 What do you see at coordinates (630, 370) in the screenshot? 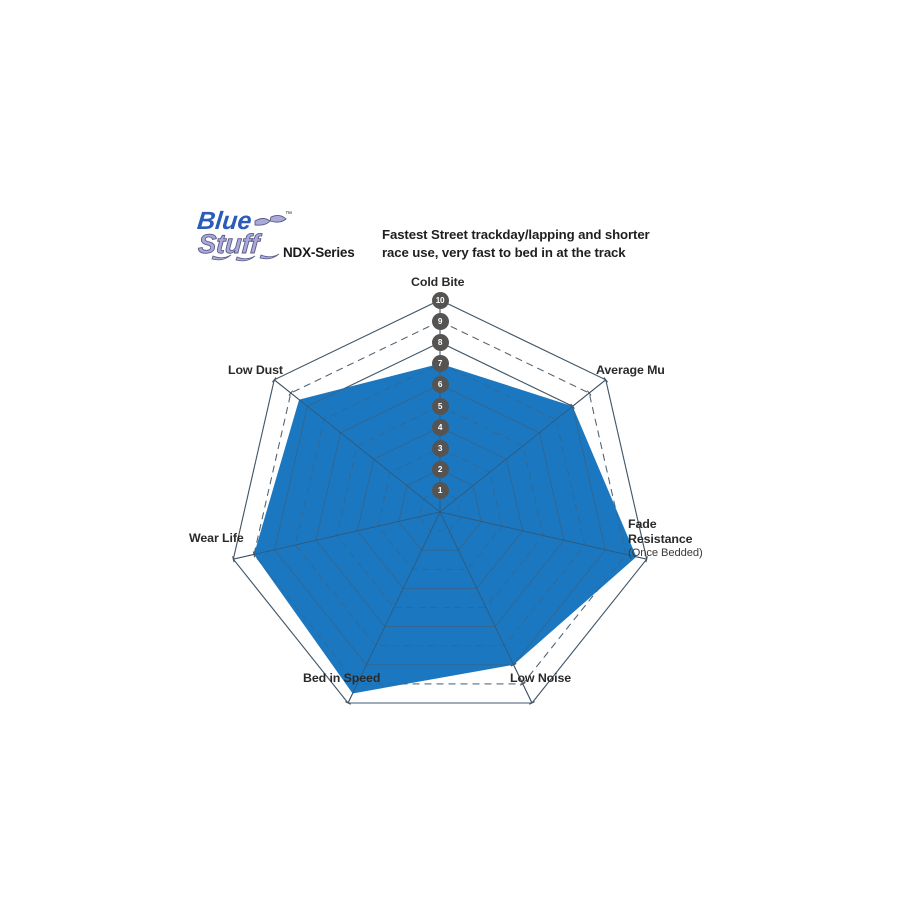
I see `axis-label-average-mu: Average Mu` at bounding box center [630, 370].